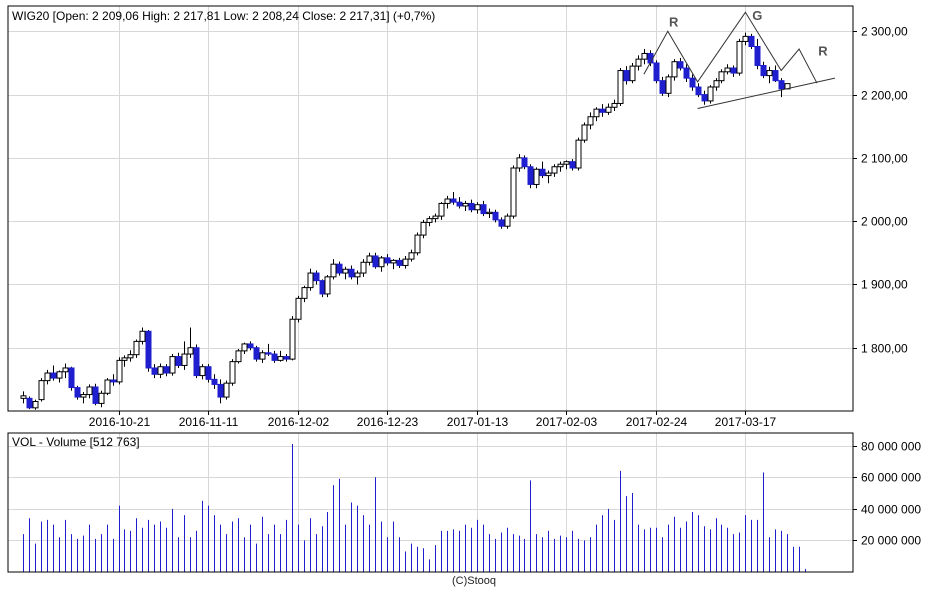  I want to click on x-tick-label: 2017-03-17, so click(746, 422).